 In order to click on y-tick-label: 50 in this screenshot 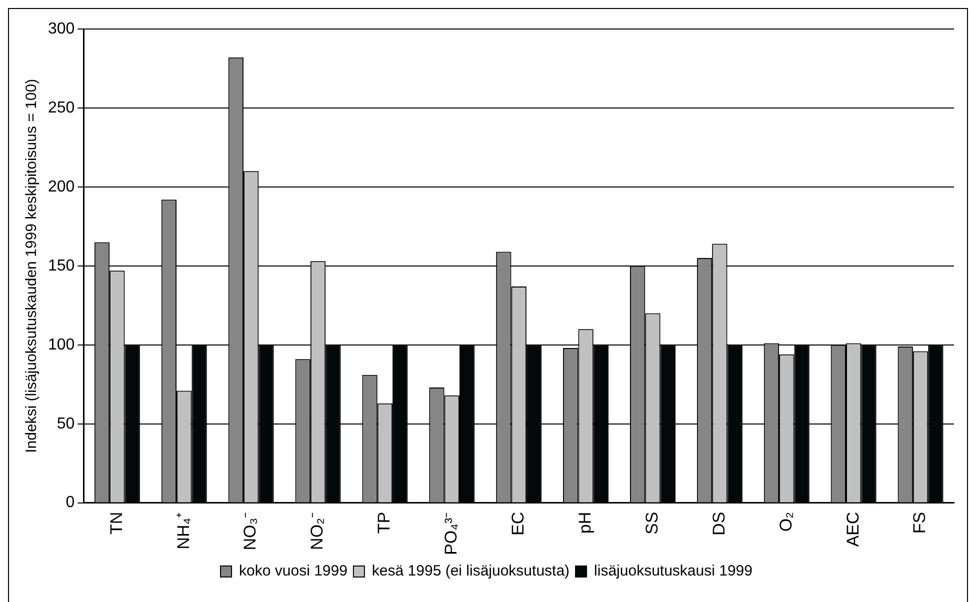, I will do `click(65, 423)`.